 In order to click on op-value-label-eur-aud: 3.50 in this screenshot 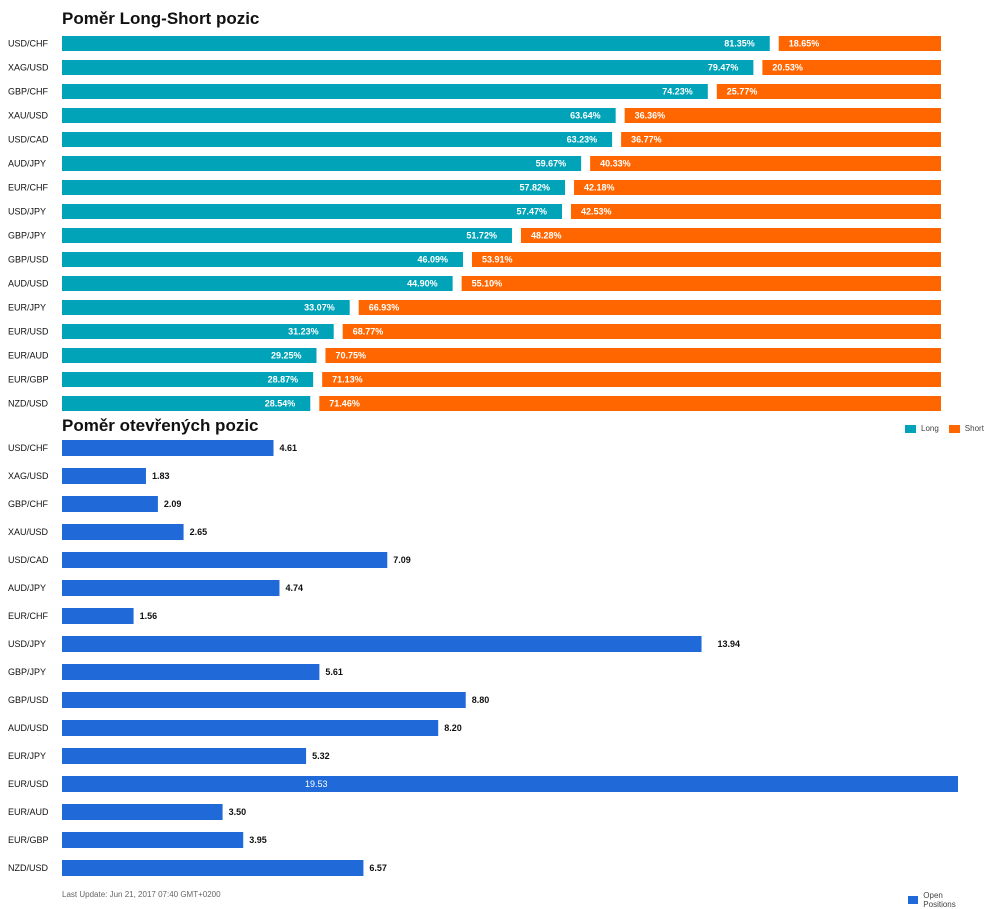, I will do `click(238, 812)`.